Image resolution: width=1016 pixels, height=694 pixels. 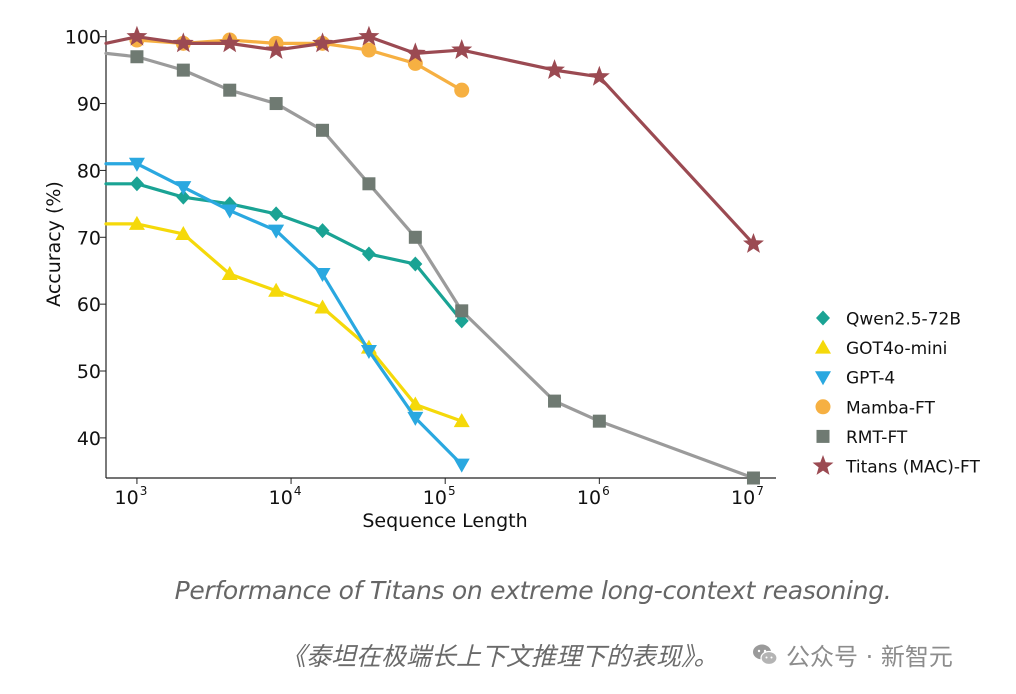 I want to click on y-axis-label: Accuracy (%), so click(x=54, y=244).